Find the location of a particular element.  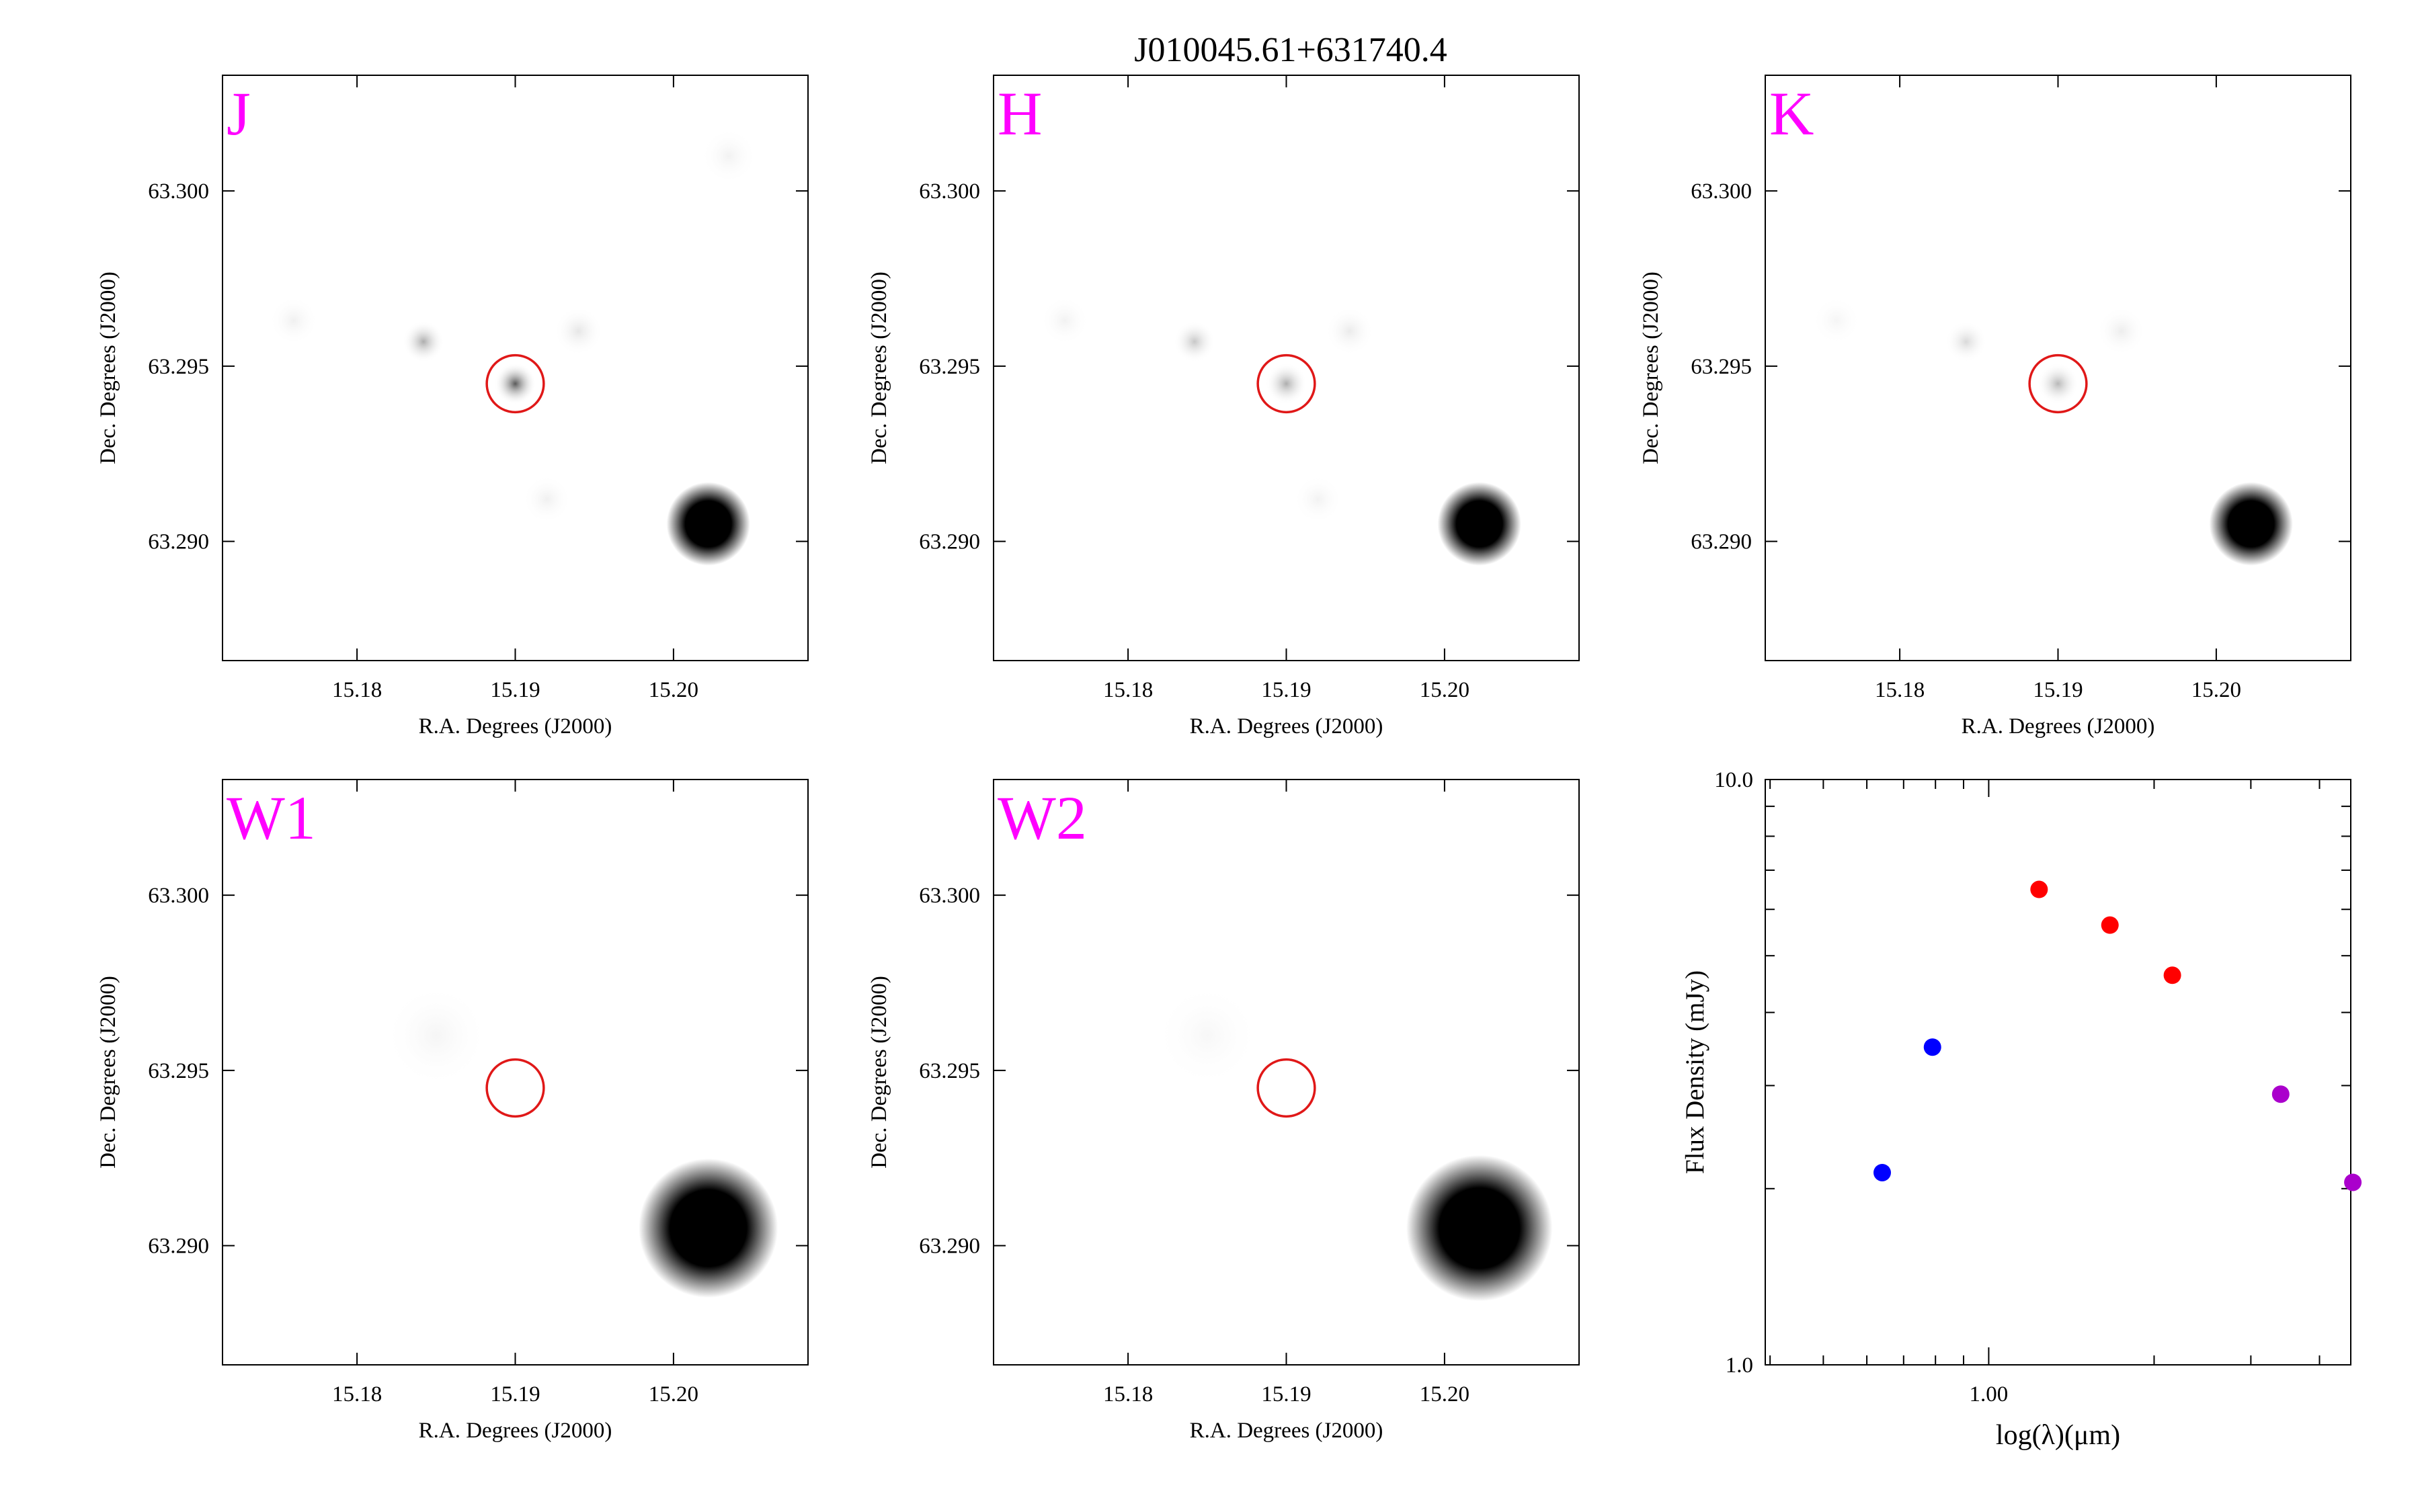

y-tick-label: 1.0 is located at coordinates (1739, 1366).